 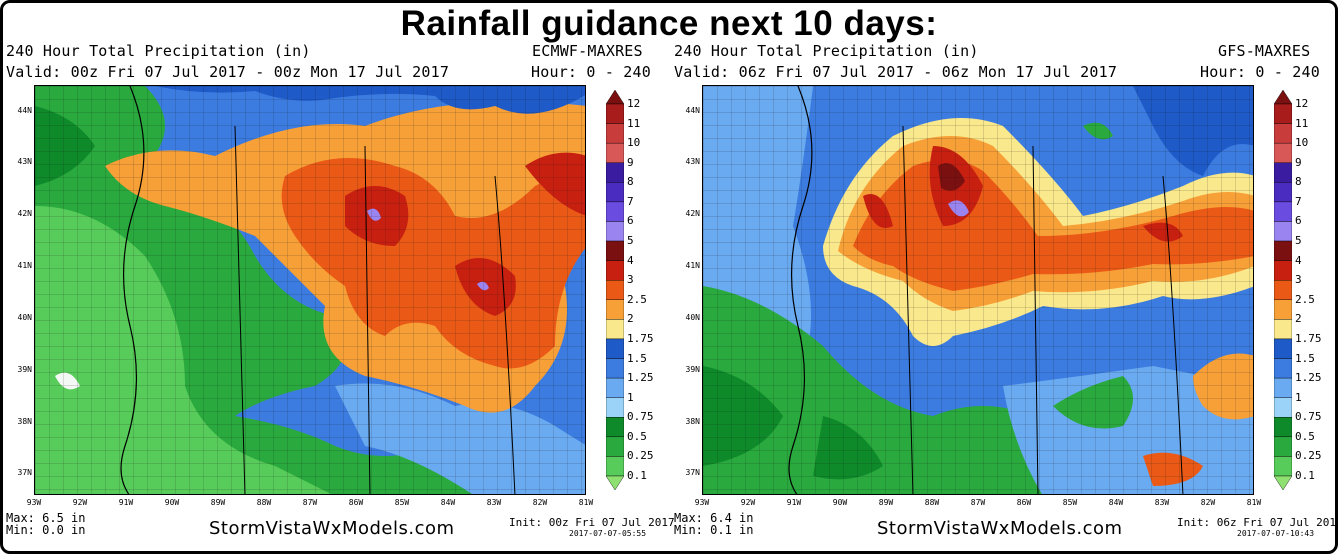 What do you see at coordinates (714, 530) in the screenshot?
I see `min-value: Min: 0.1 in` at bounding box center [714, 530].